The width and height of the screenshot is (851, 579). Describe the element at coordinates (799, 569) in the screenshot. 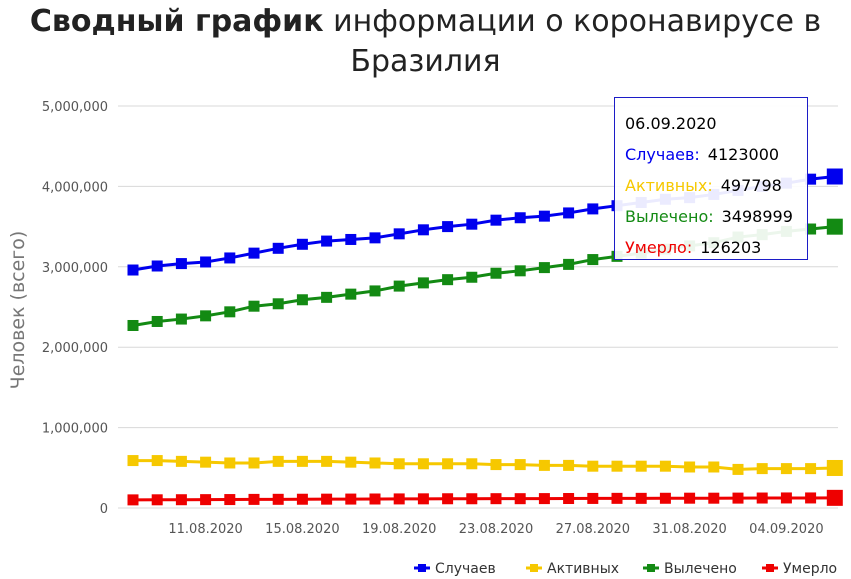

I see `legend-item-deaths: Умерло` at that location.